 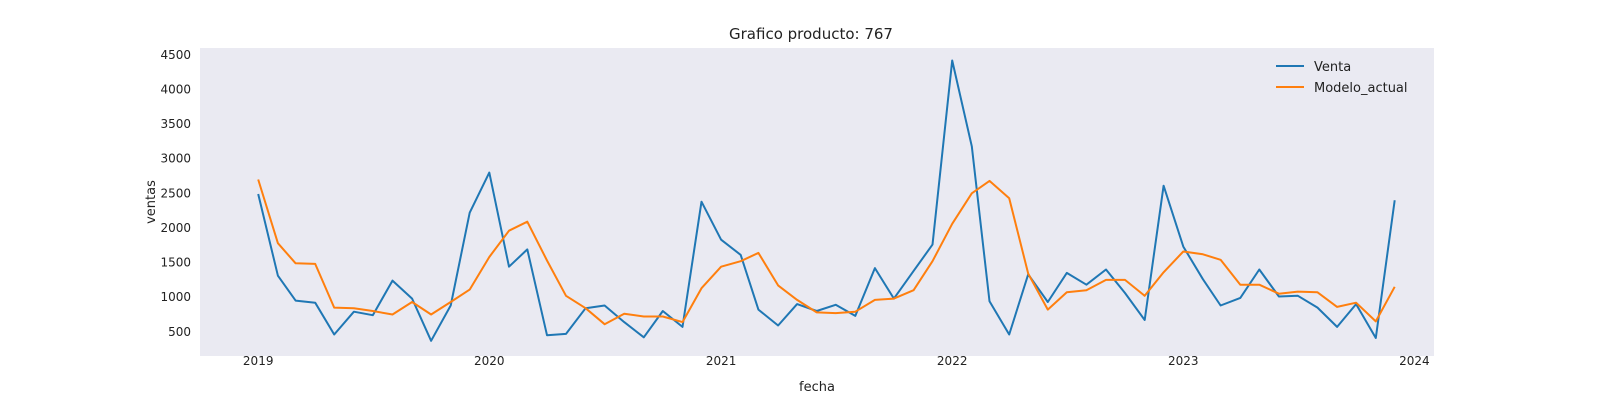 I want to click on y-tick-label: 2500, so click(x=175, y=193).